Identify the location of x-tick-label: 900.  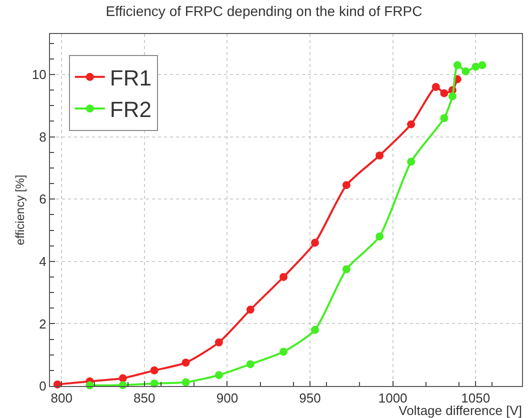
(227, 398).